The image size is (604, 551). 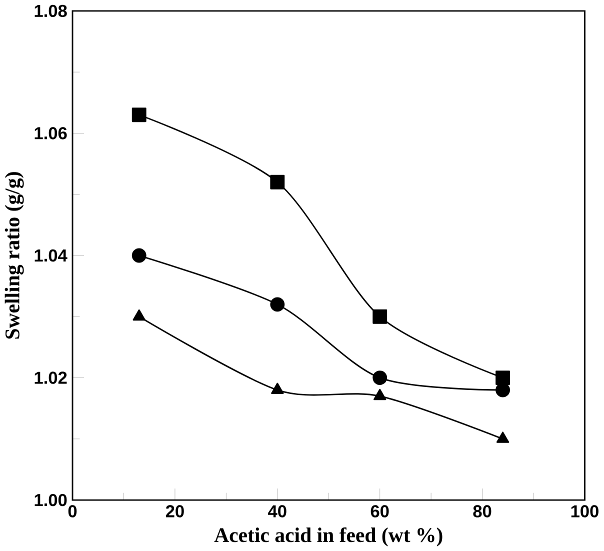 What do you see at coordinates (50, 500) in the screenshot?
I see `y-tick-label: 1.00` at bounding box center [50, 500].